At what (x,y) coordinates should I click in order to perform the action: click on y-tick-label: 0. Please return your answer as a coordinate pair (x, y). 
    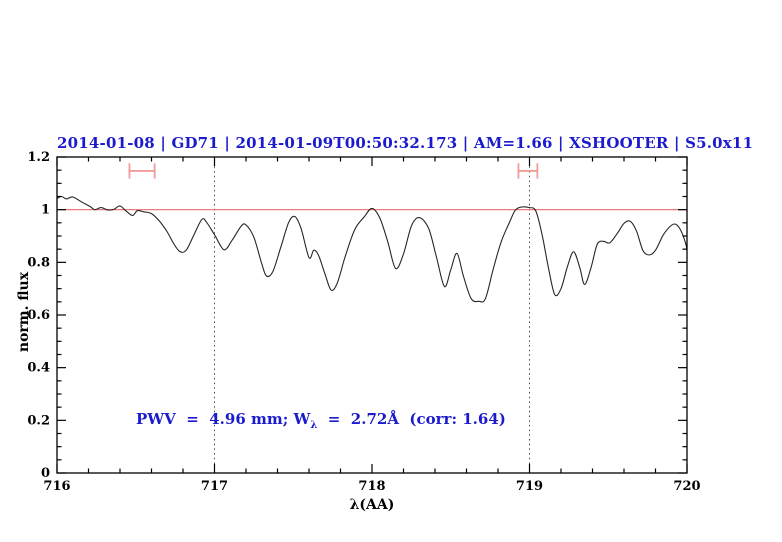
    Looking at the image, I should click on (45, 473).